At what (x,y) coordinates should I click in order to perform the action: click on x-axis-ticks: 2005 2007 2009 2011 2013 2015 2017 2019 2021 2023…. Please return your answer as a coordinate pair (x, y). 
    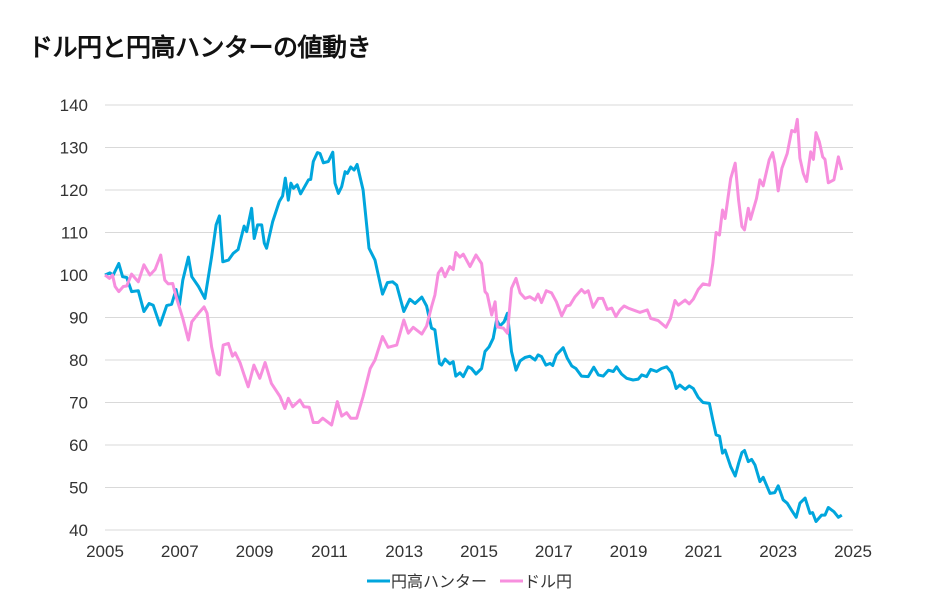
    Looking at the image, I should click on (479, 551).